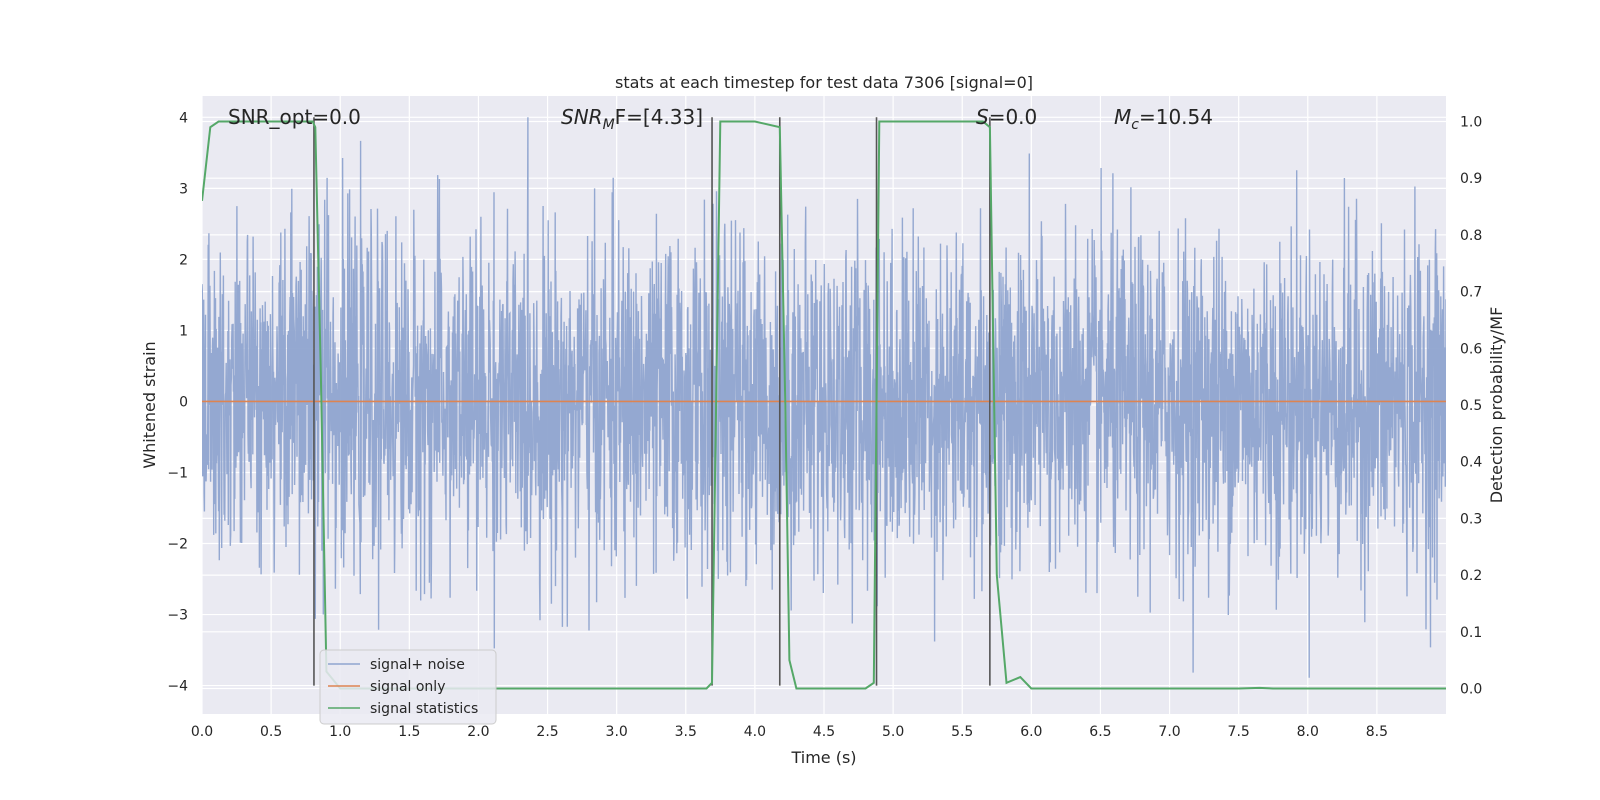 This screenshot has height=800, width=1600. Describe the element at coordinates (271, 732) in the screenshot. I see `x-tick-label: 0.5` at that location.